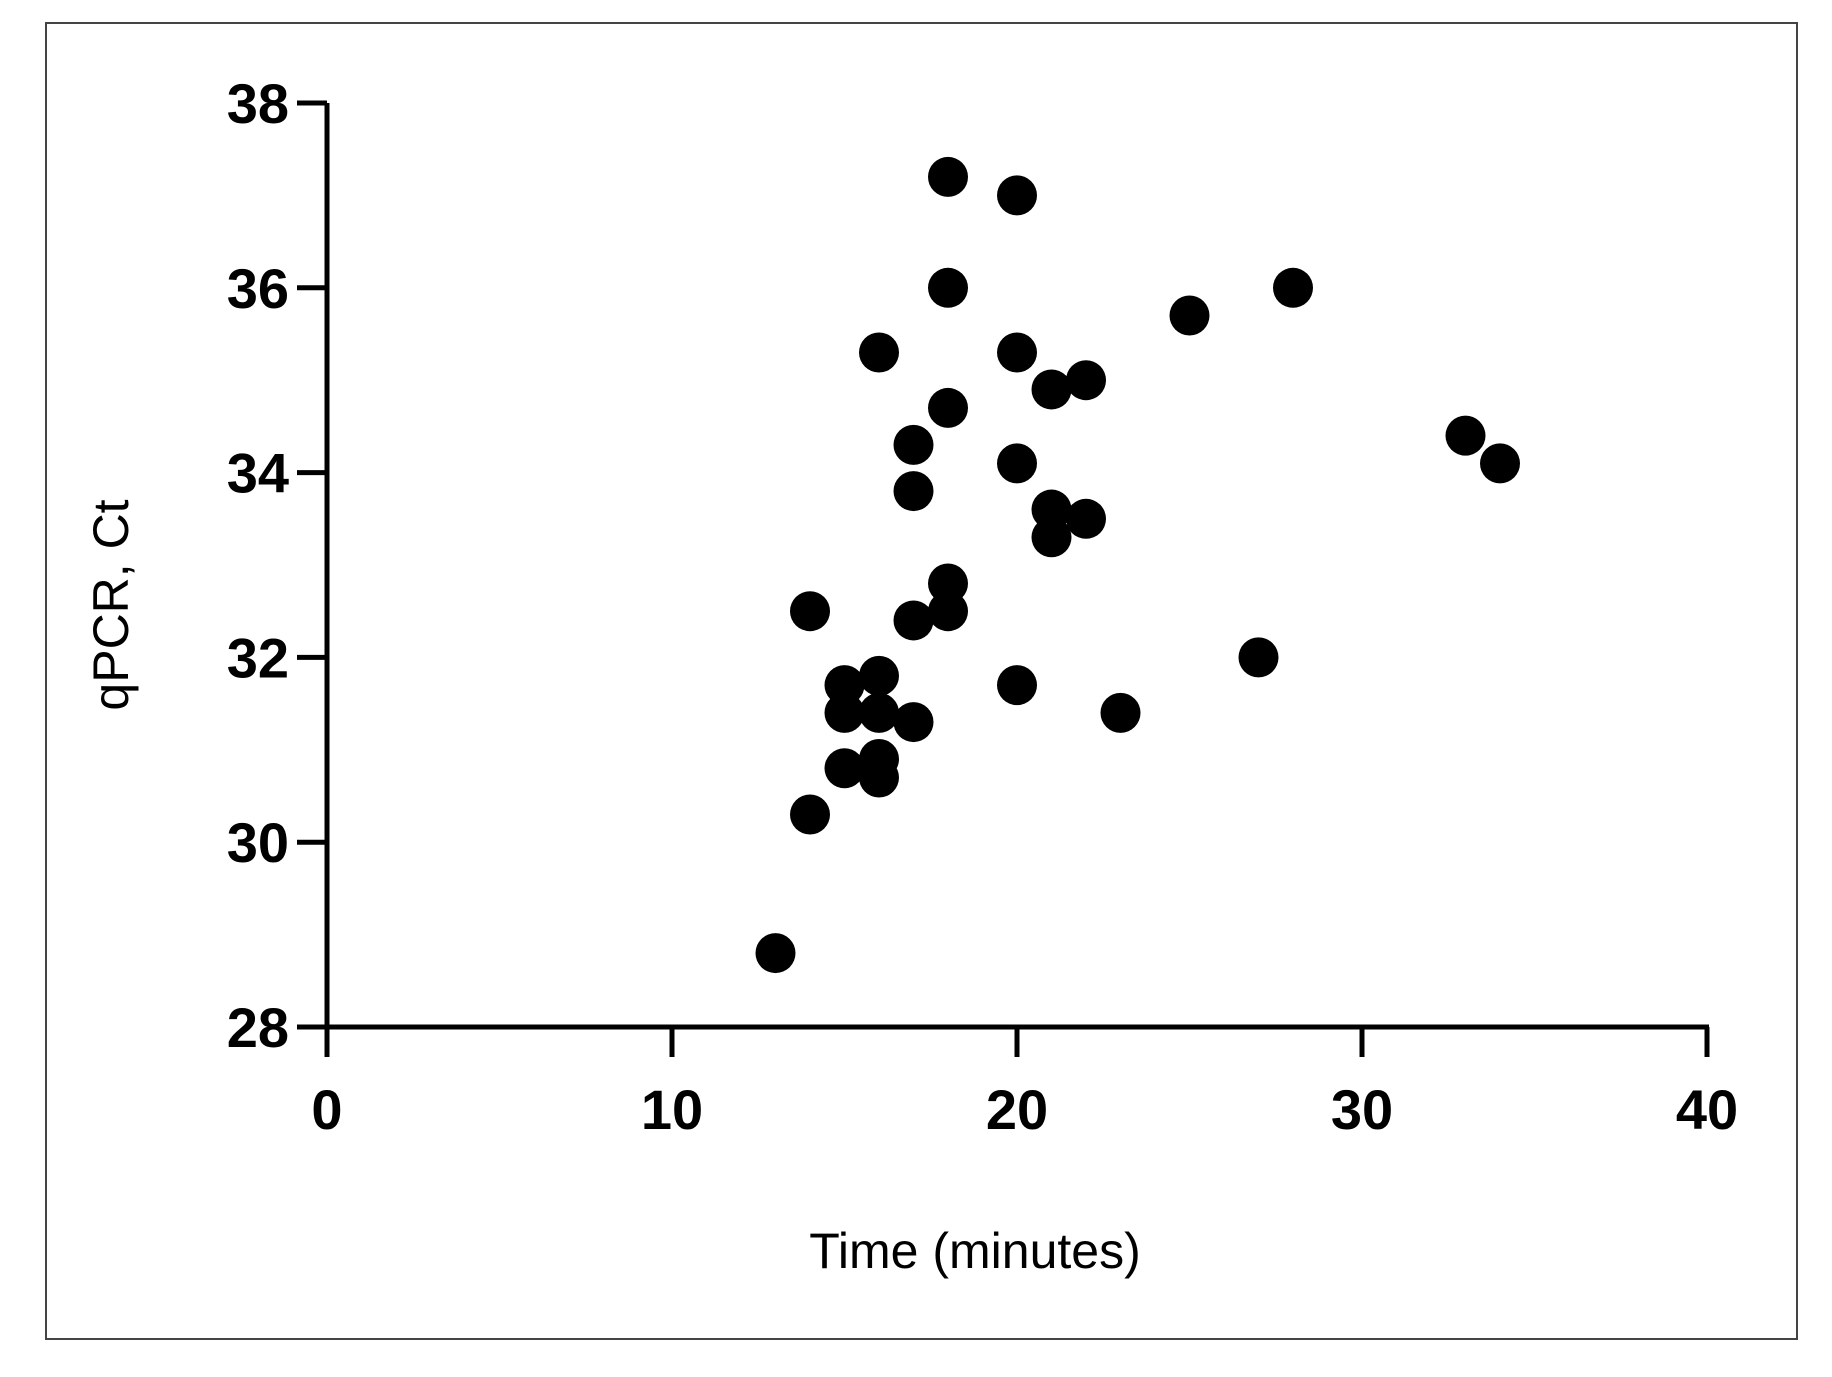 Image resolution: width=1832 pixels, height=1377 pixels. I want to click on x-tick-label: 0, so click(326, 1109).